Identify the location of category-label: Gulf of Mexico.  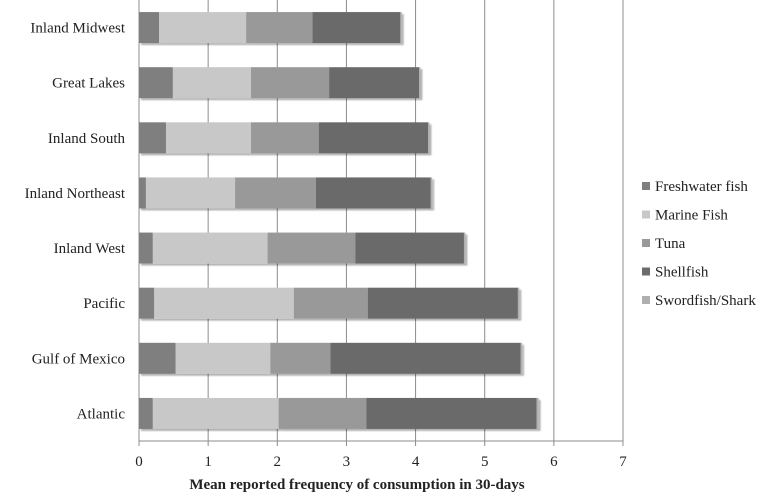
(78, 359).